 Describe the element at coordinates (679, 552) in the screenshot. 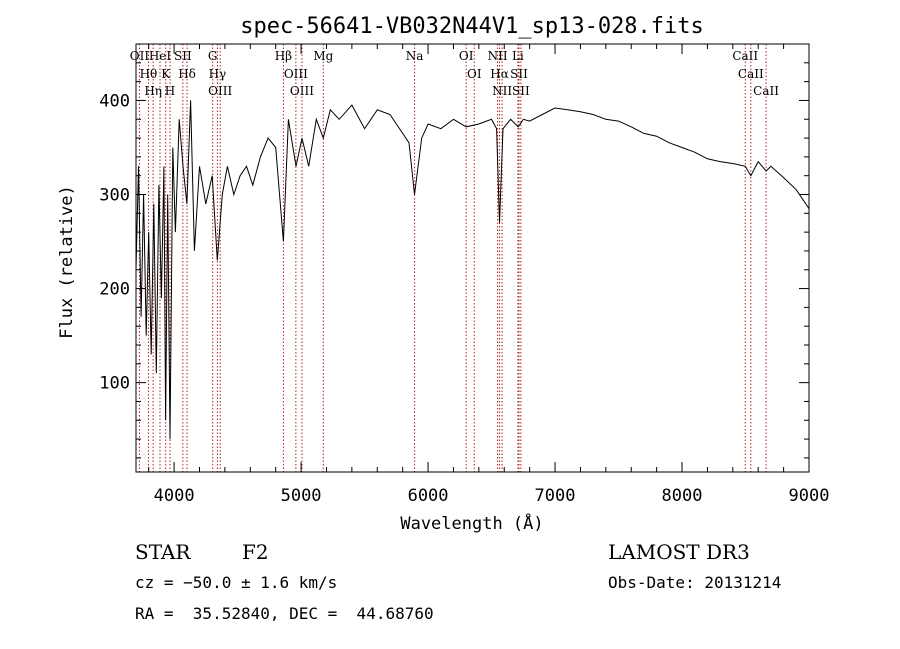

I see `survey-name: LAMOST DR3` at that location.